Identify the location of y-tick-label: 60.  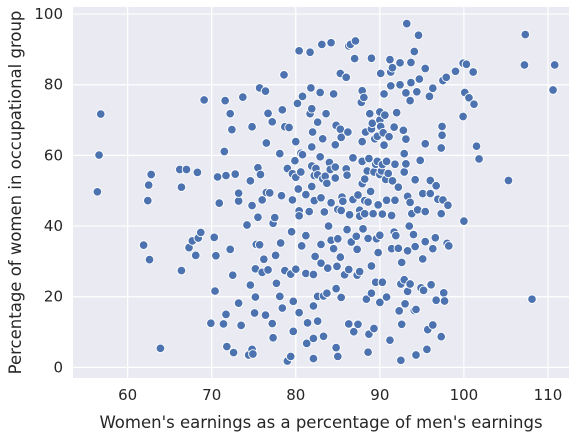
(53, 155).